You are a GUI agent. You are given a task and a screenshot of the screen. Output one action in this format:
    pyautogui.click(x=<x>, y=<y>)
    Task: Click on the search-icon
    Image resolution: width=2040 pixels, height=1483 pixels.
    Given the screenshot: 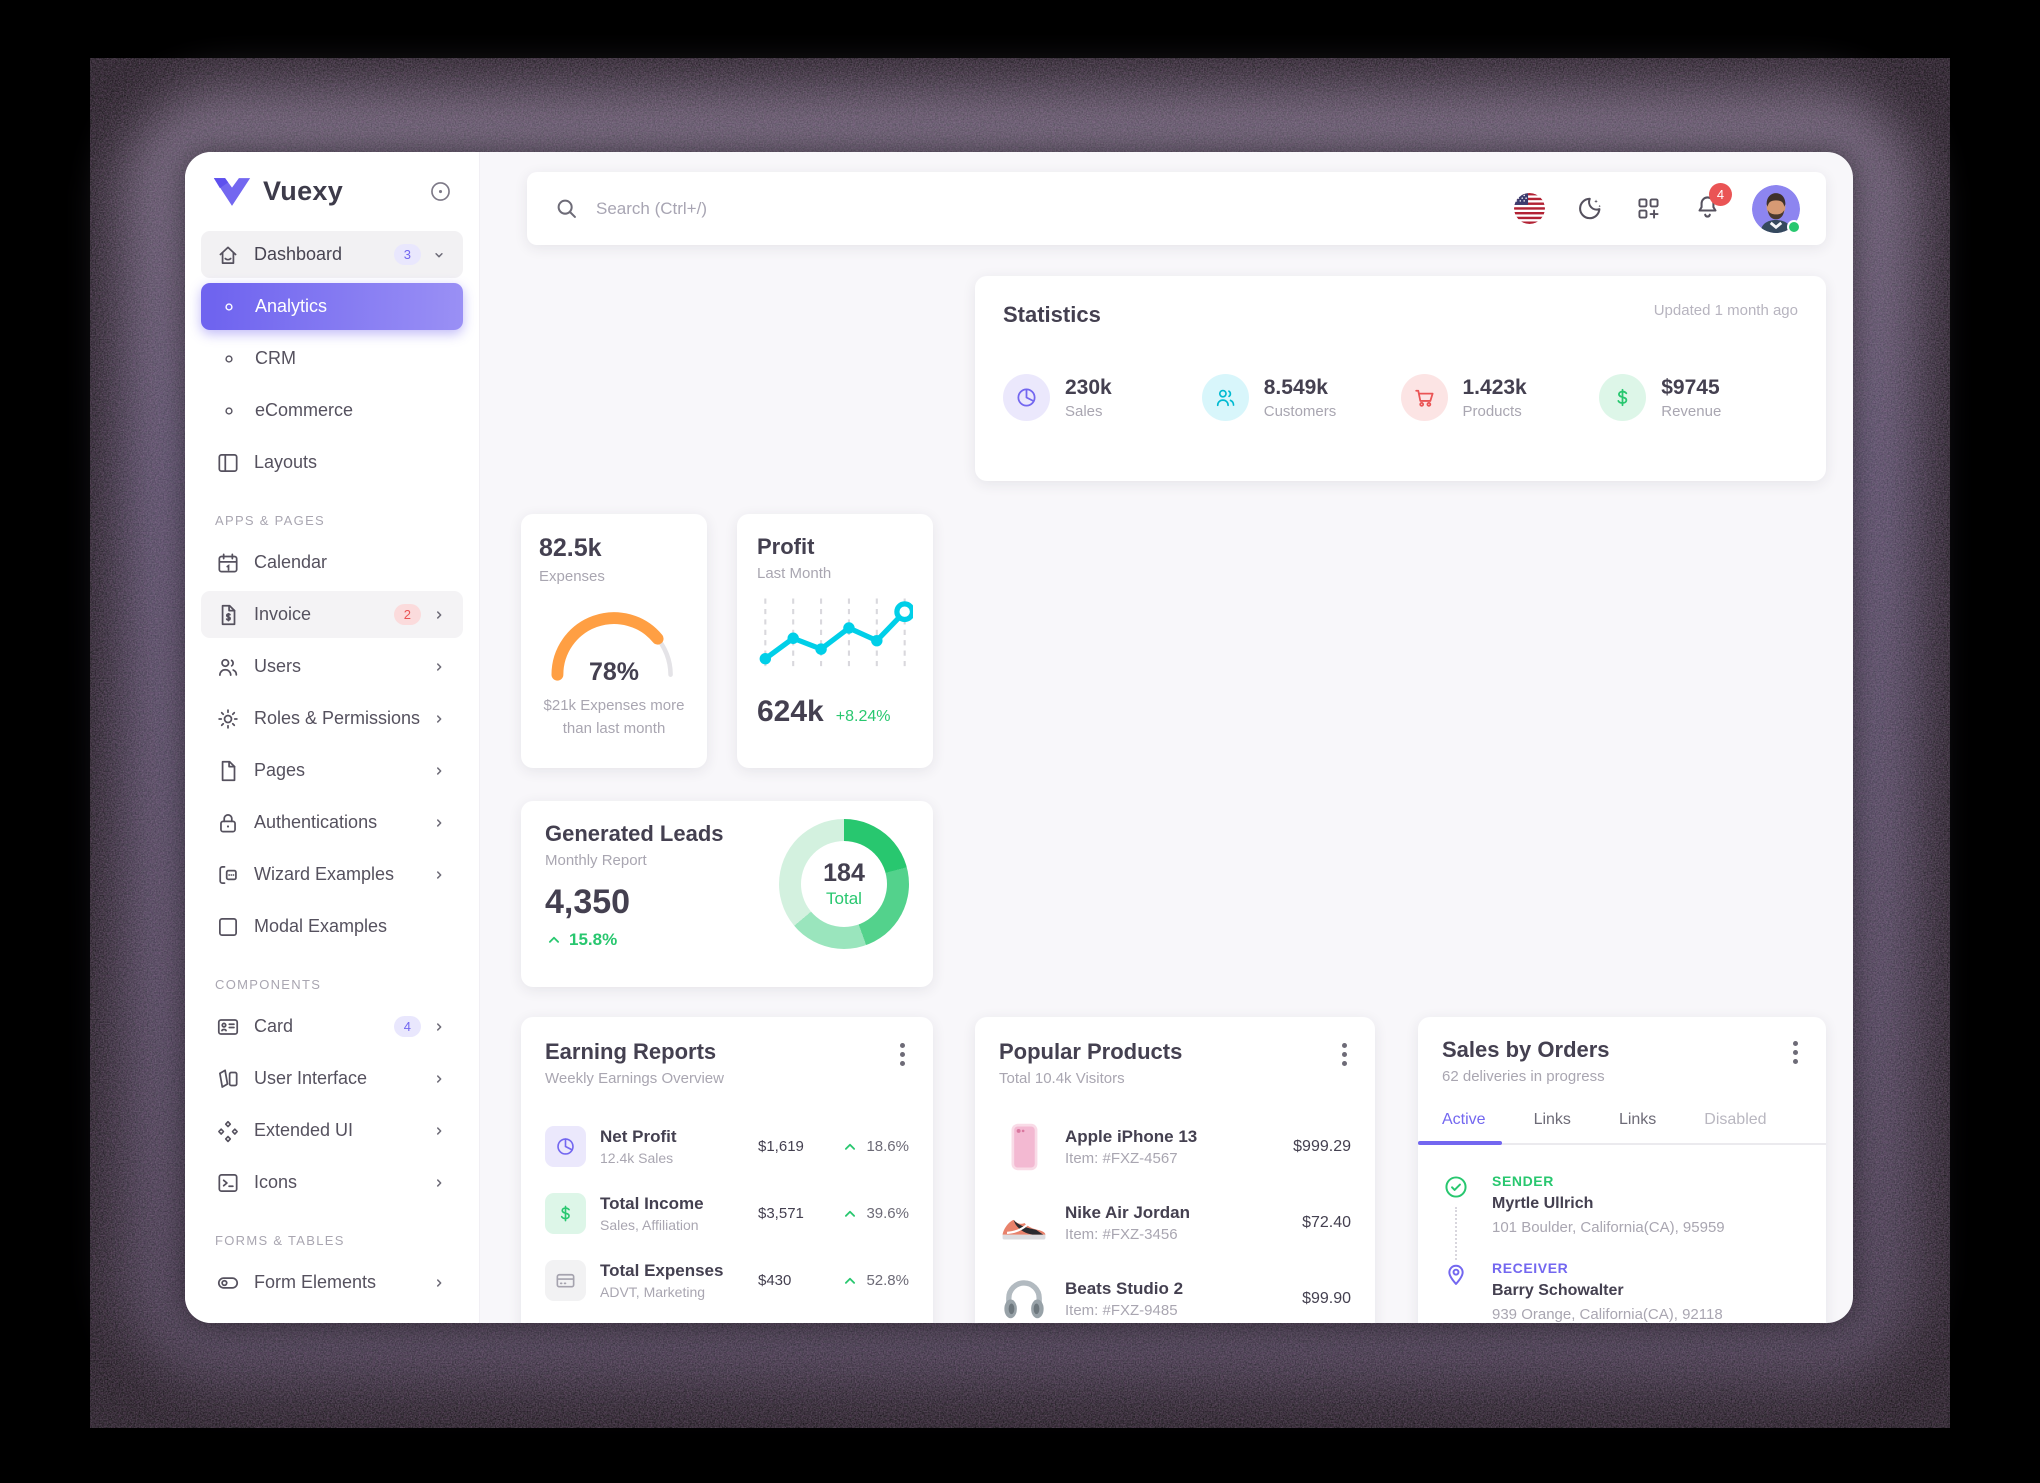 What is the action you would take?
    pyautogui.click(x=566, y=208)
    